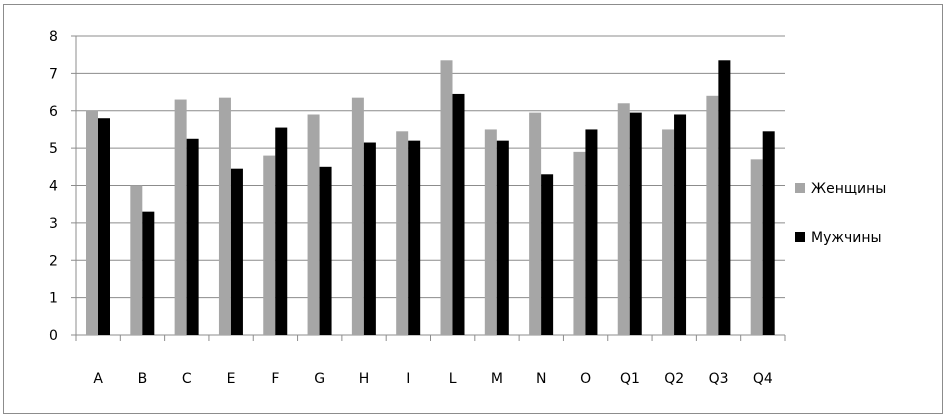 The height and width of the screenshot is (419, 949). What do you see at coordinates (547, 254) in the screenshot?
I see `bar-men-N` at bounding box center [547, 254].